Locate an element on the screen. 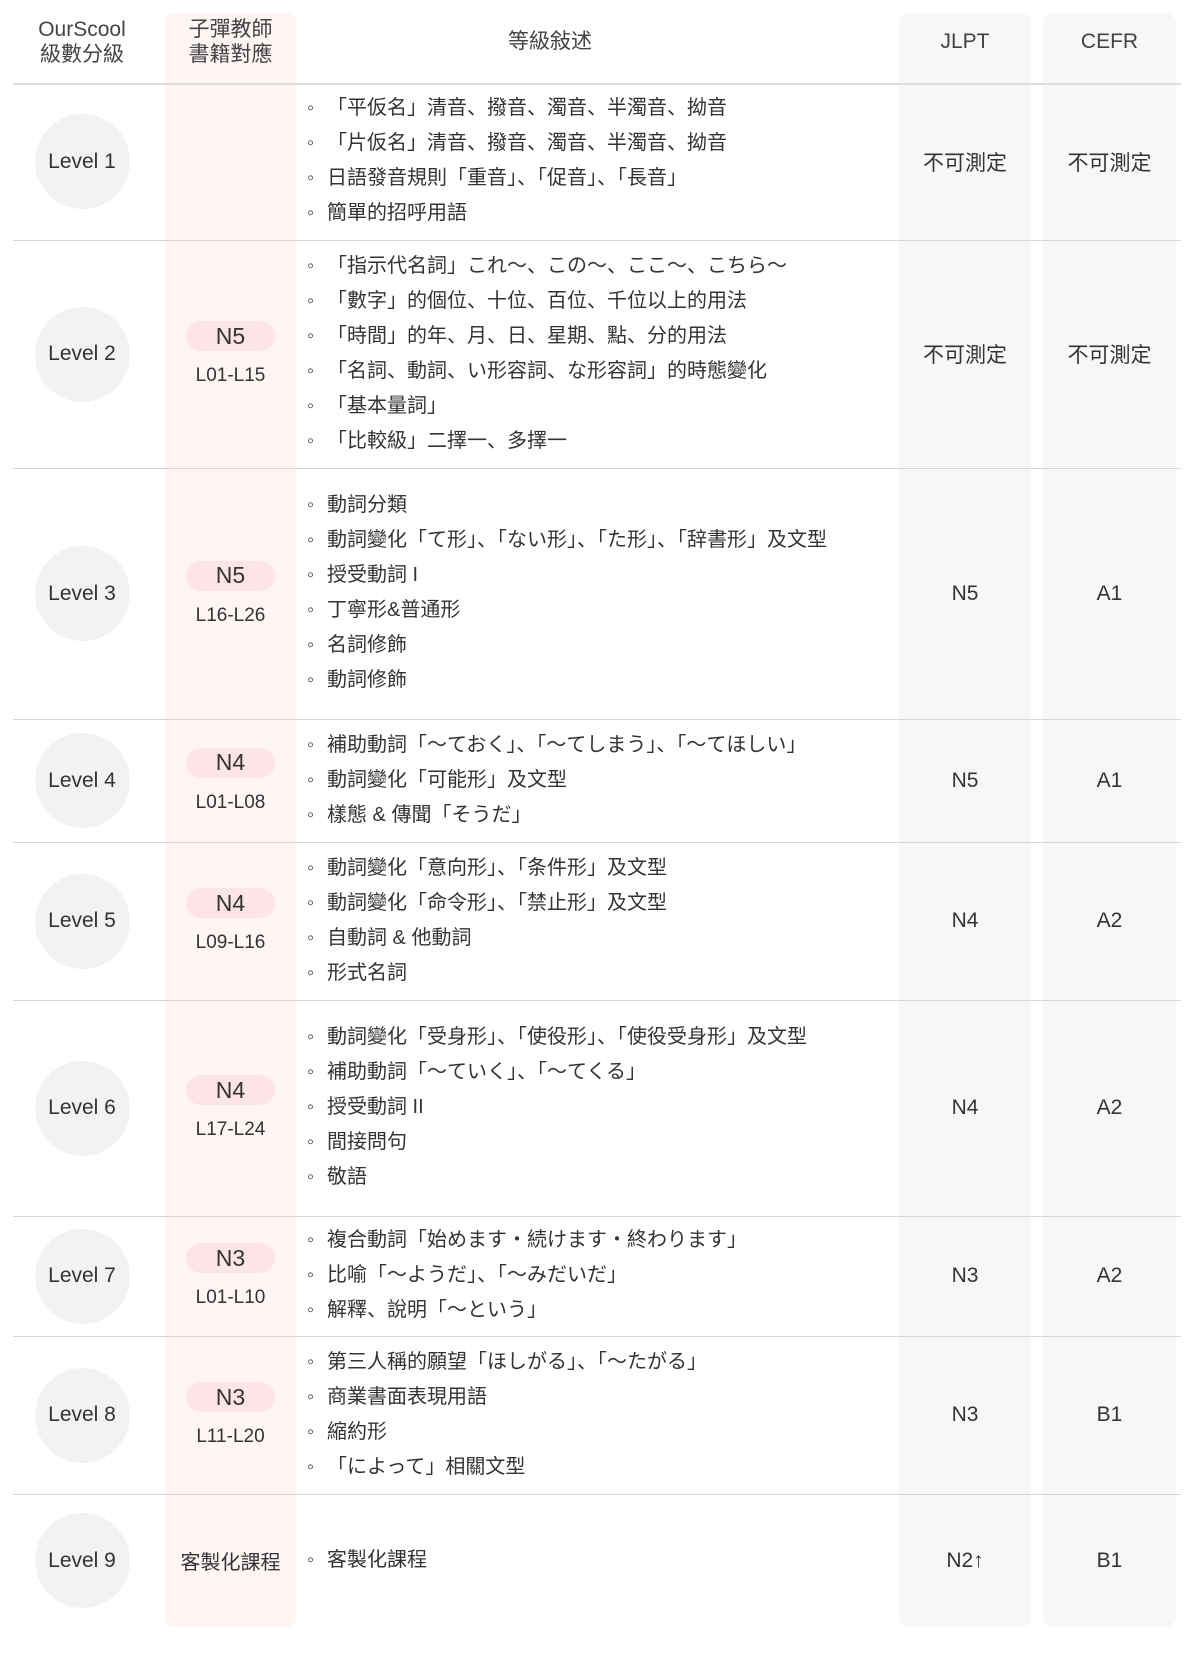 The width and height of the screenshot is (1200, 1657). level-cell: Level 3 is located at coordinates (82, 593).